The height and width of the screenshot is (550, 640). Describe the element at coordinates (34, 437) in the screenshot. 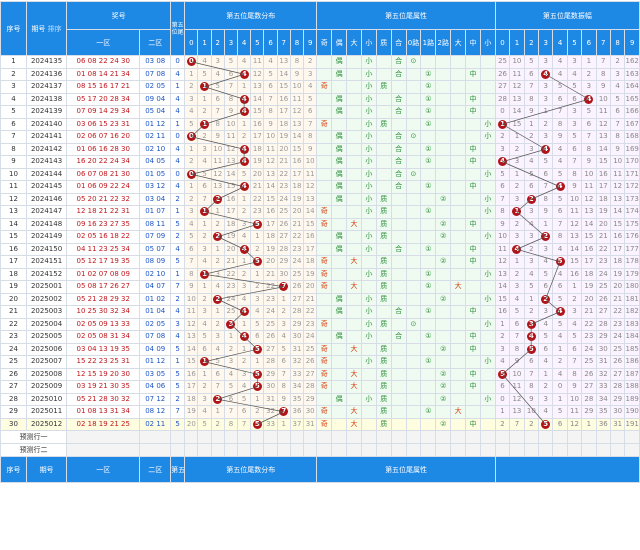

I see `predict-row-1: 预测行一` at that location.